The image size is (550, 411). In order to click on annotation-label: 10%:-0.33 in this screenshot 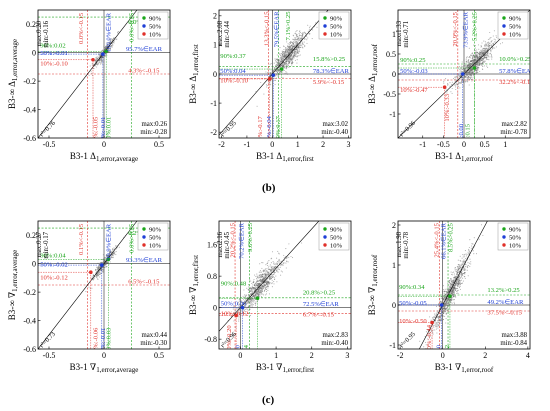, I will do `click(447, 107)`.